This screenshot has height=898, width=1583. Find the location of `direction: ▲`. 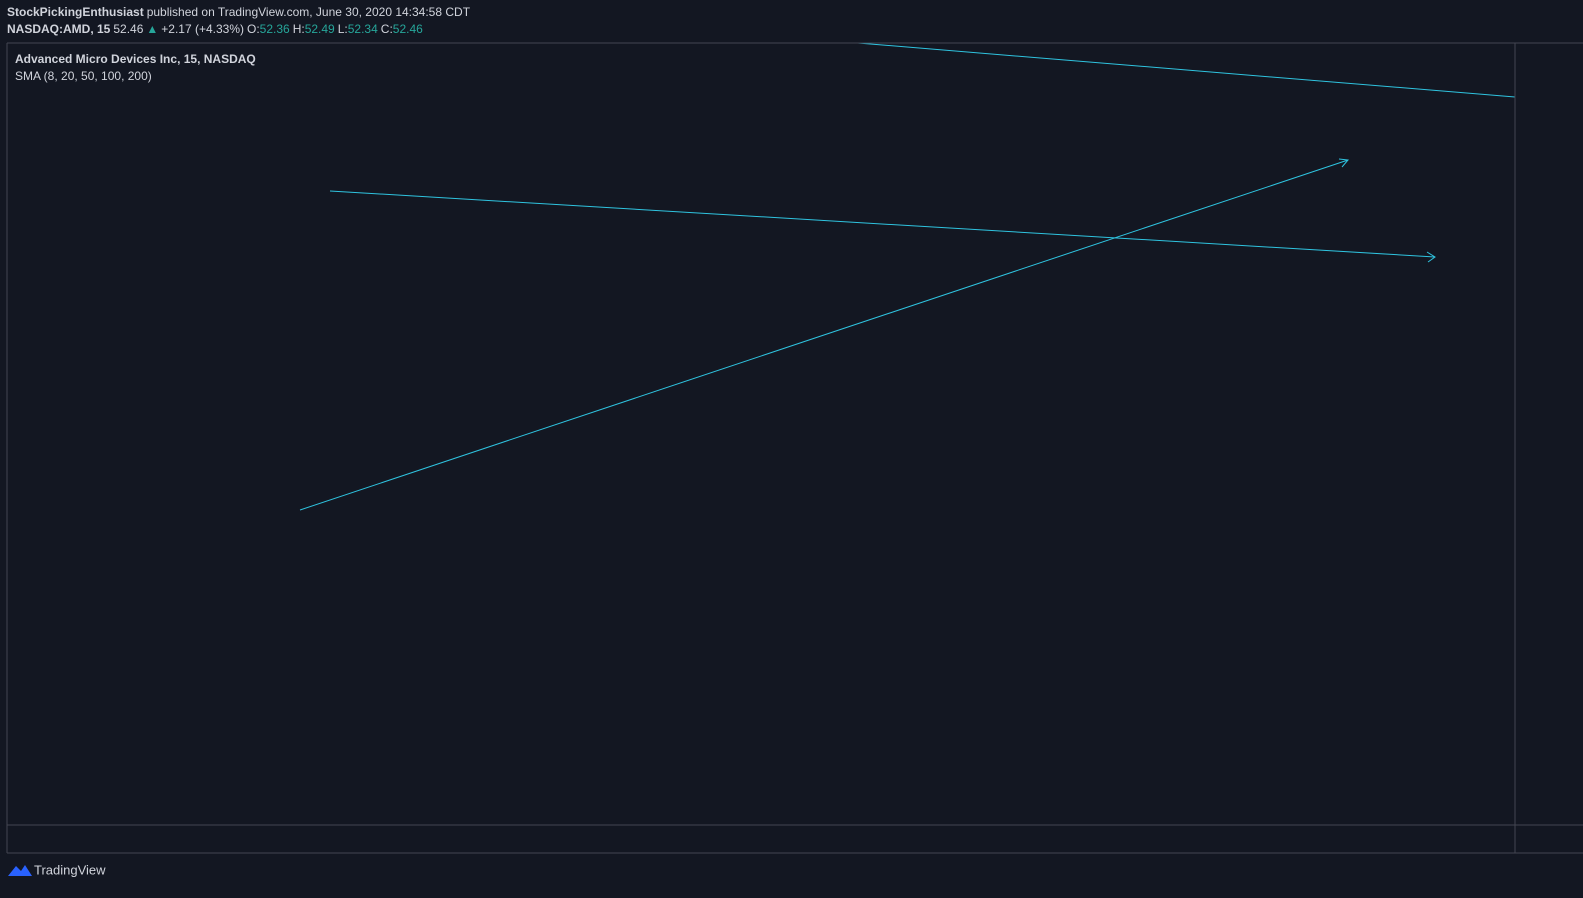

direction: ▲ is located at coordinates (152, 29).